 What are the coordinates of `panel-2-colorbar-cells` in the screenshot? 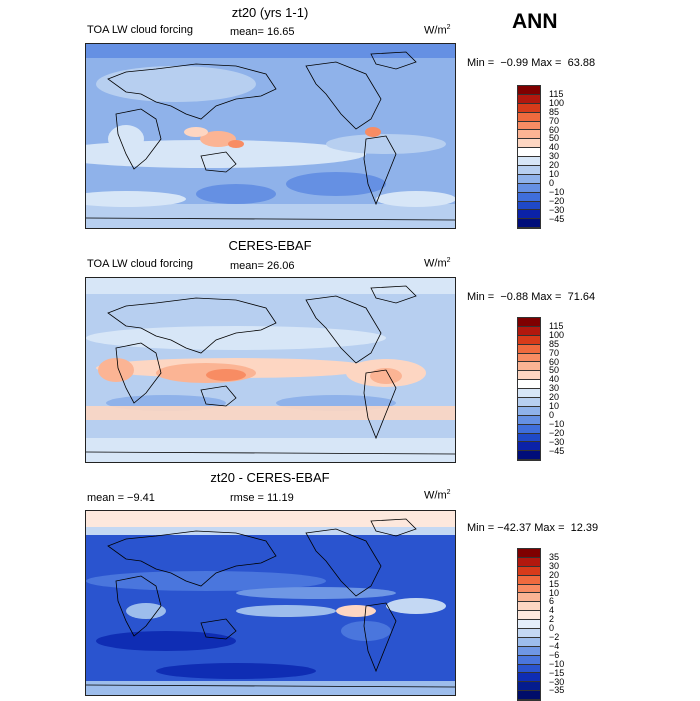 It's located at (529, 389).